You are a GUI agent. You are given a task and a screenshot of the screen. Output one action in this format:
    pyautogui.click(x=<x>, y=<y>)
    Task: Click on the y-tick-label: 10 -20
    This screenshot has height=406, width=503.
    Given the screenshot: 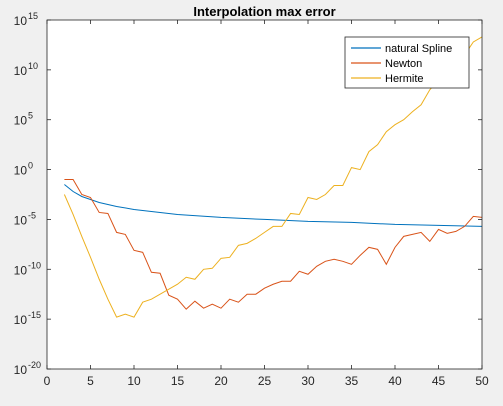 What is the action you would take?
    pyautogui.click(x=27, y=368)
    